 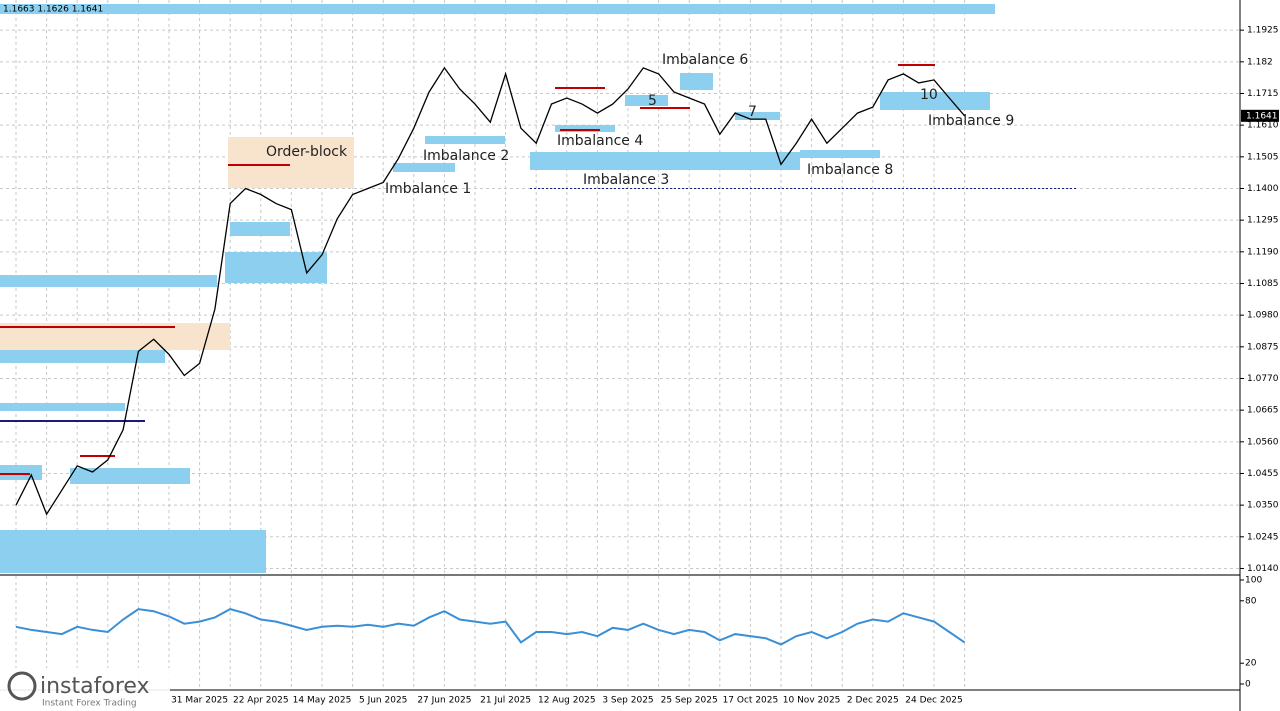 I want to click on last-price-tag, so click(x=1260, y=115).